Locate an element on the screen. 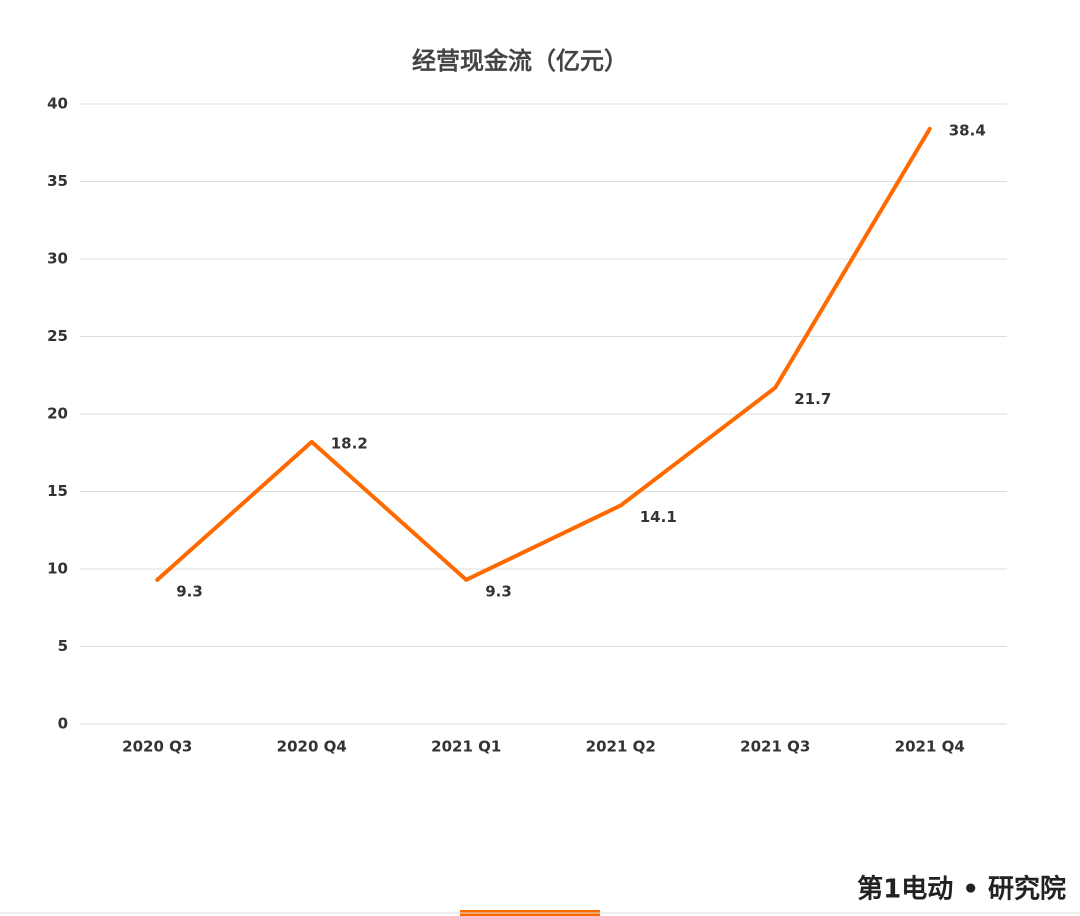 The height and width of the screenshot is (916, 1080). y-tick-label: 40 is located at coordinates (57, 104).